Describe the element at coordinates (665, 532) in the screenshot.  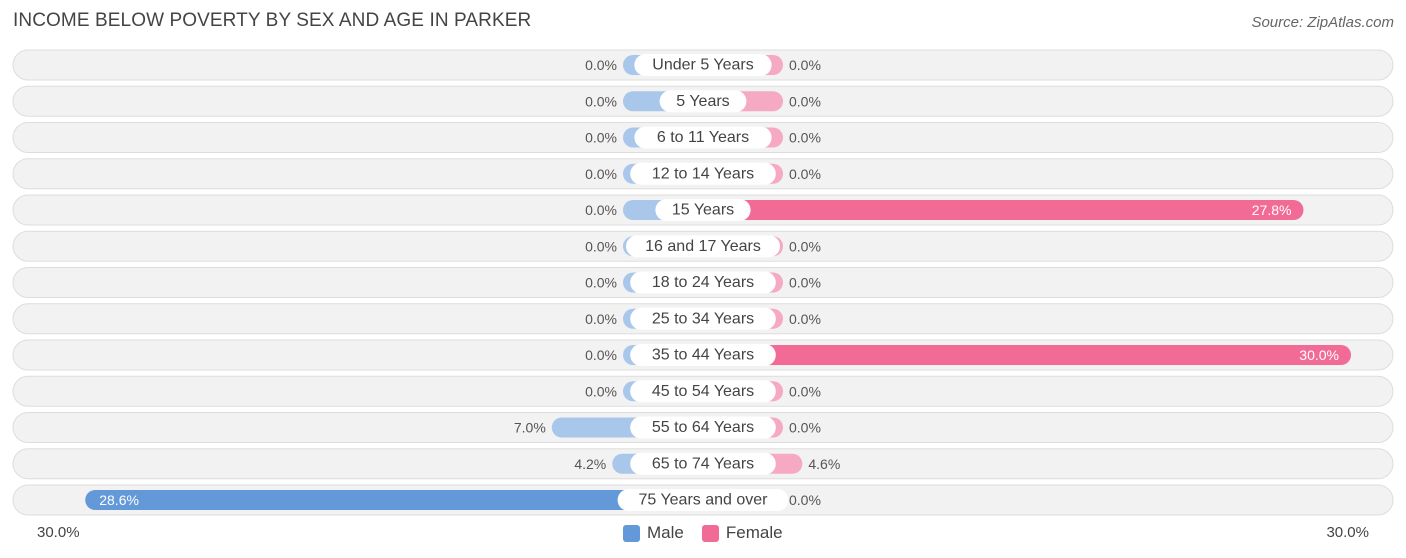
I see `legend-male-label: Male` at that location.